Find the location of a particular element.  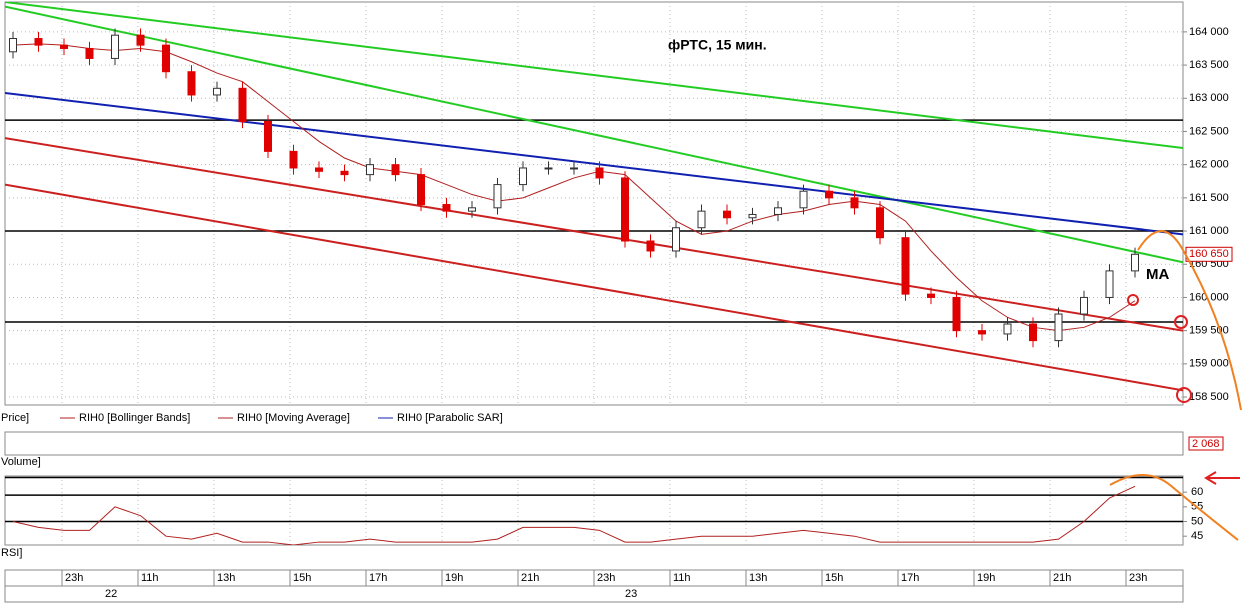

y-tick-label: 159 000 is located at coordinates (1209, 364).